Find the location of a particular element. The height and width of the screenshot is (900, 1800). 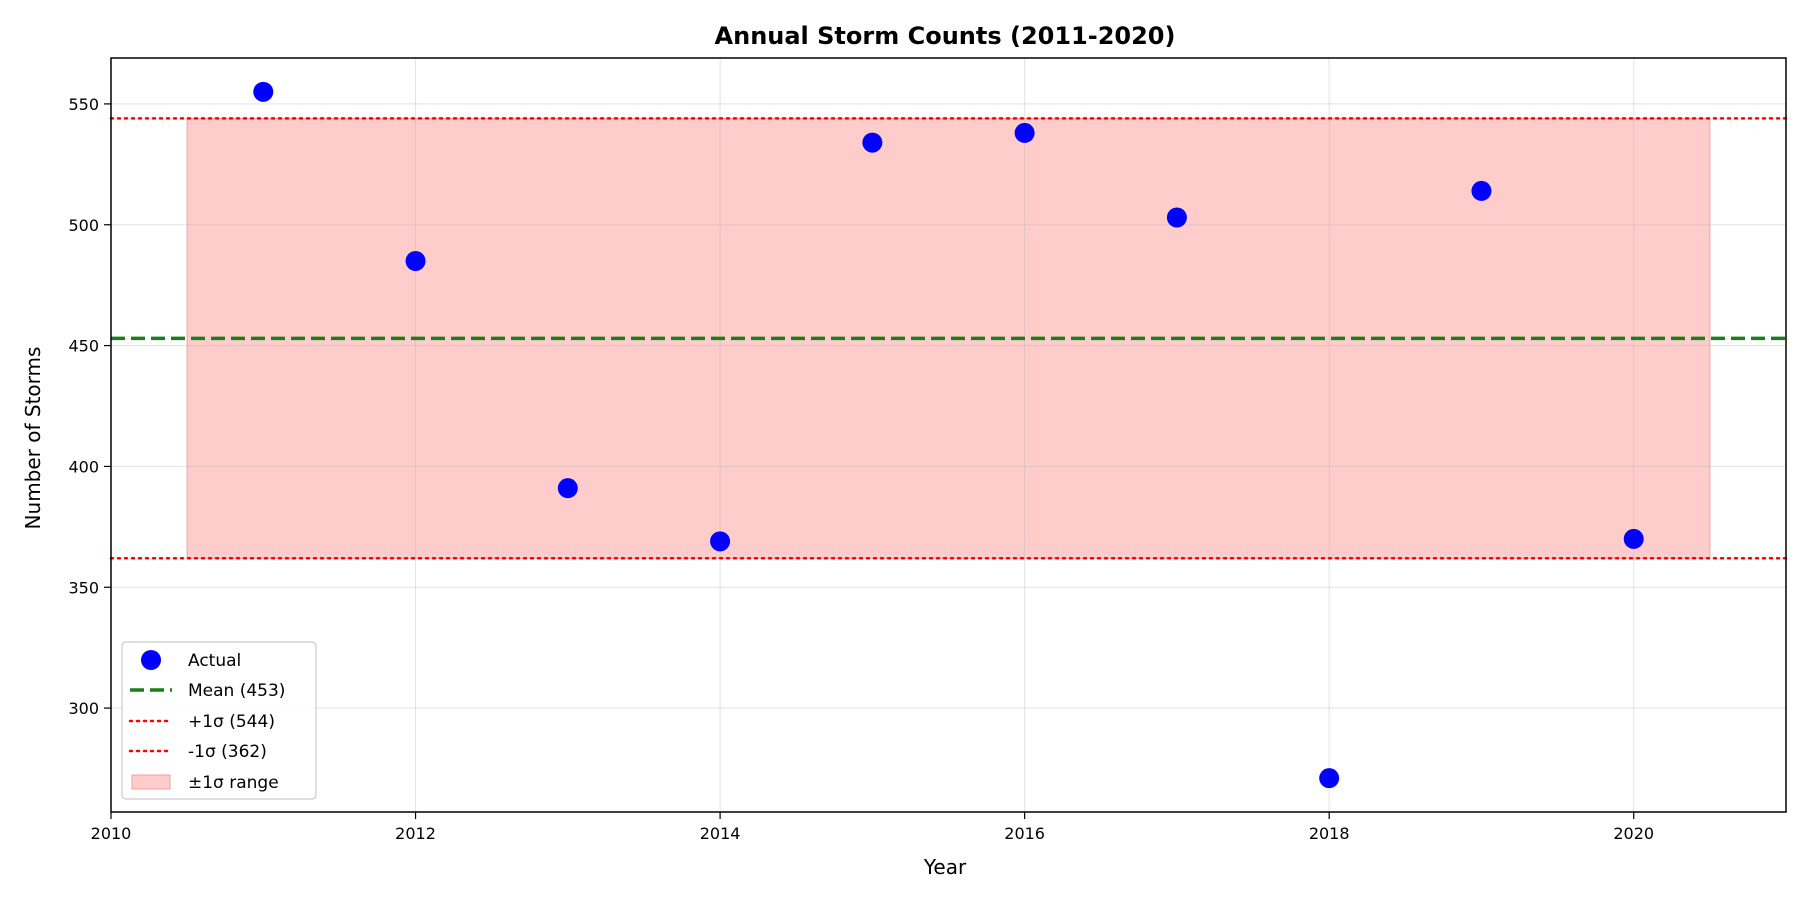

x-tick-label: 2016 is located at coordinates (1024, 833).